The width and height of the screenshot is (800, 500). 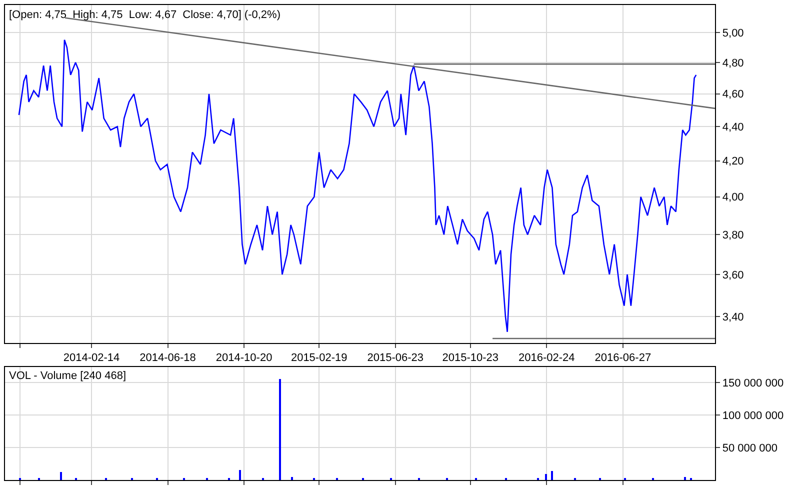 I want to click on y-tick-label: 50 000 000, so click(x=750, y=448).